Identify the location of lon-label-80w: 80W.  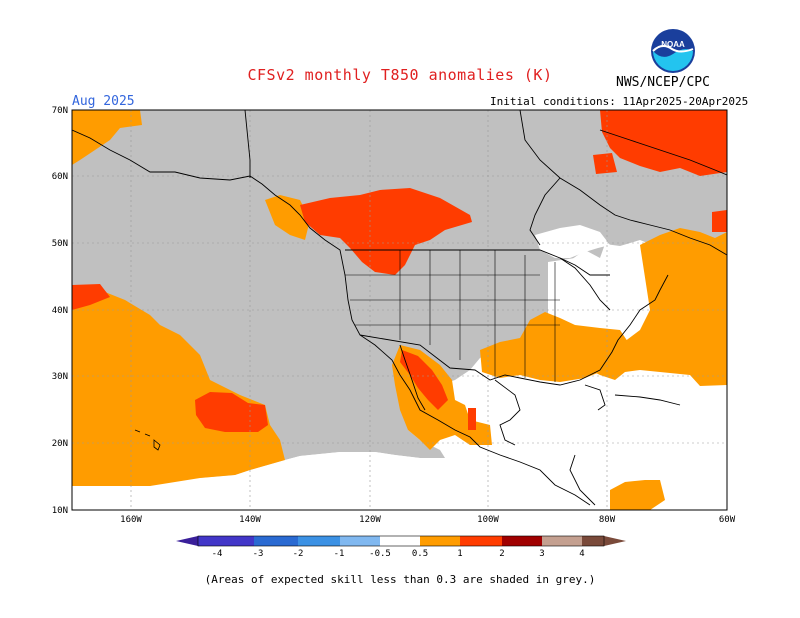
(607, 520).